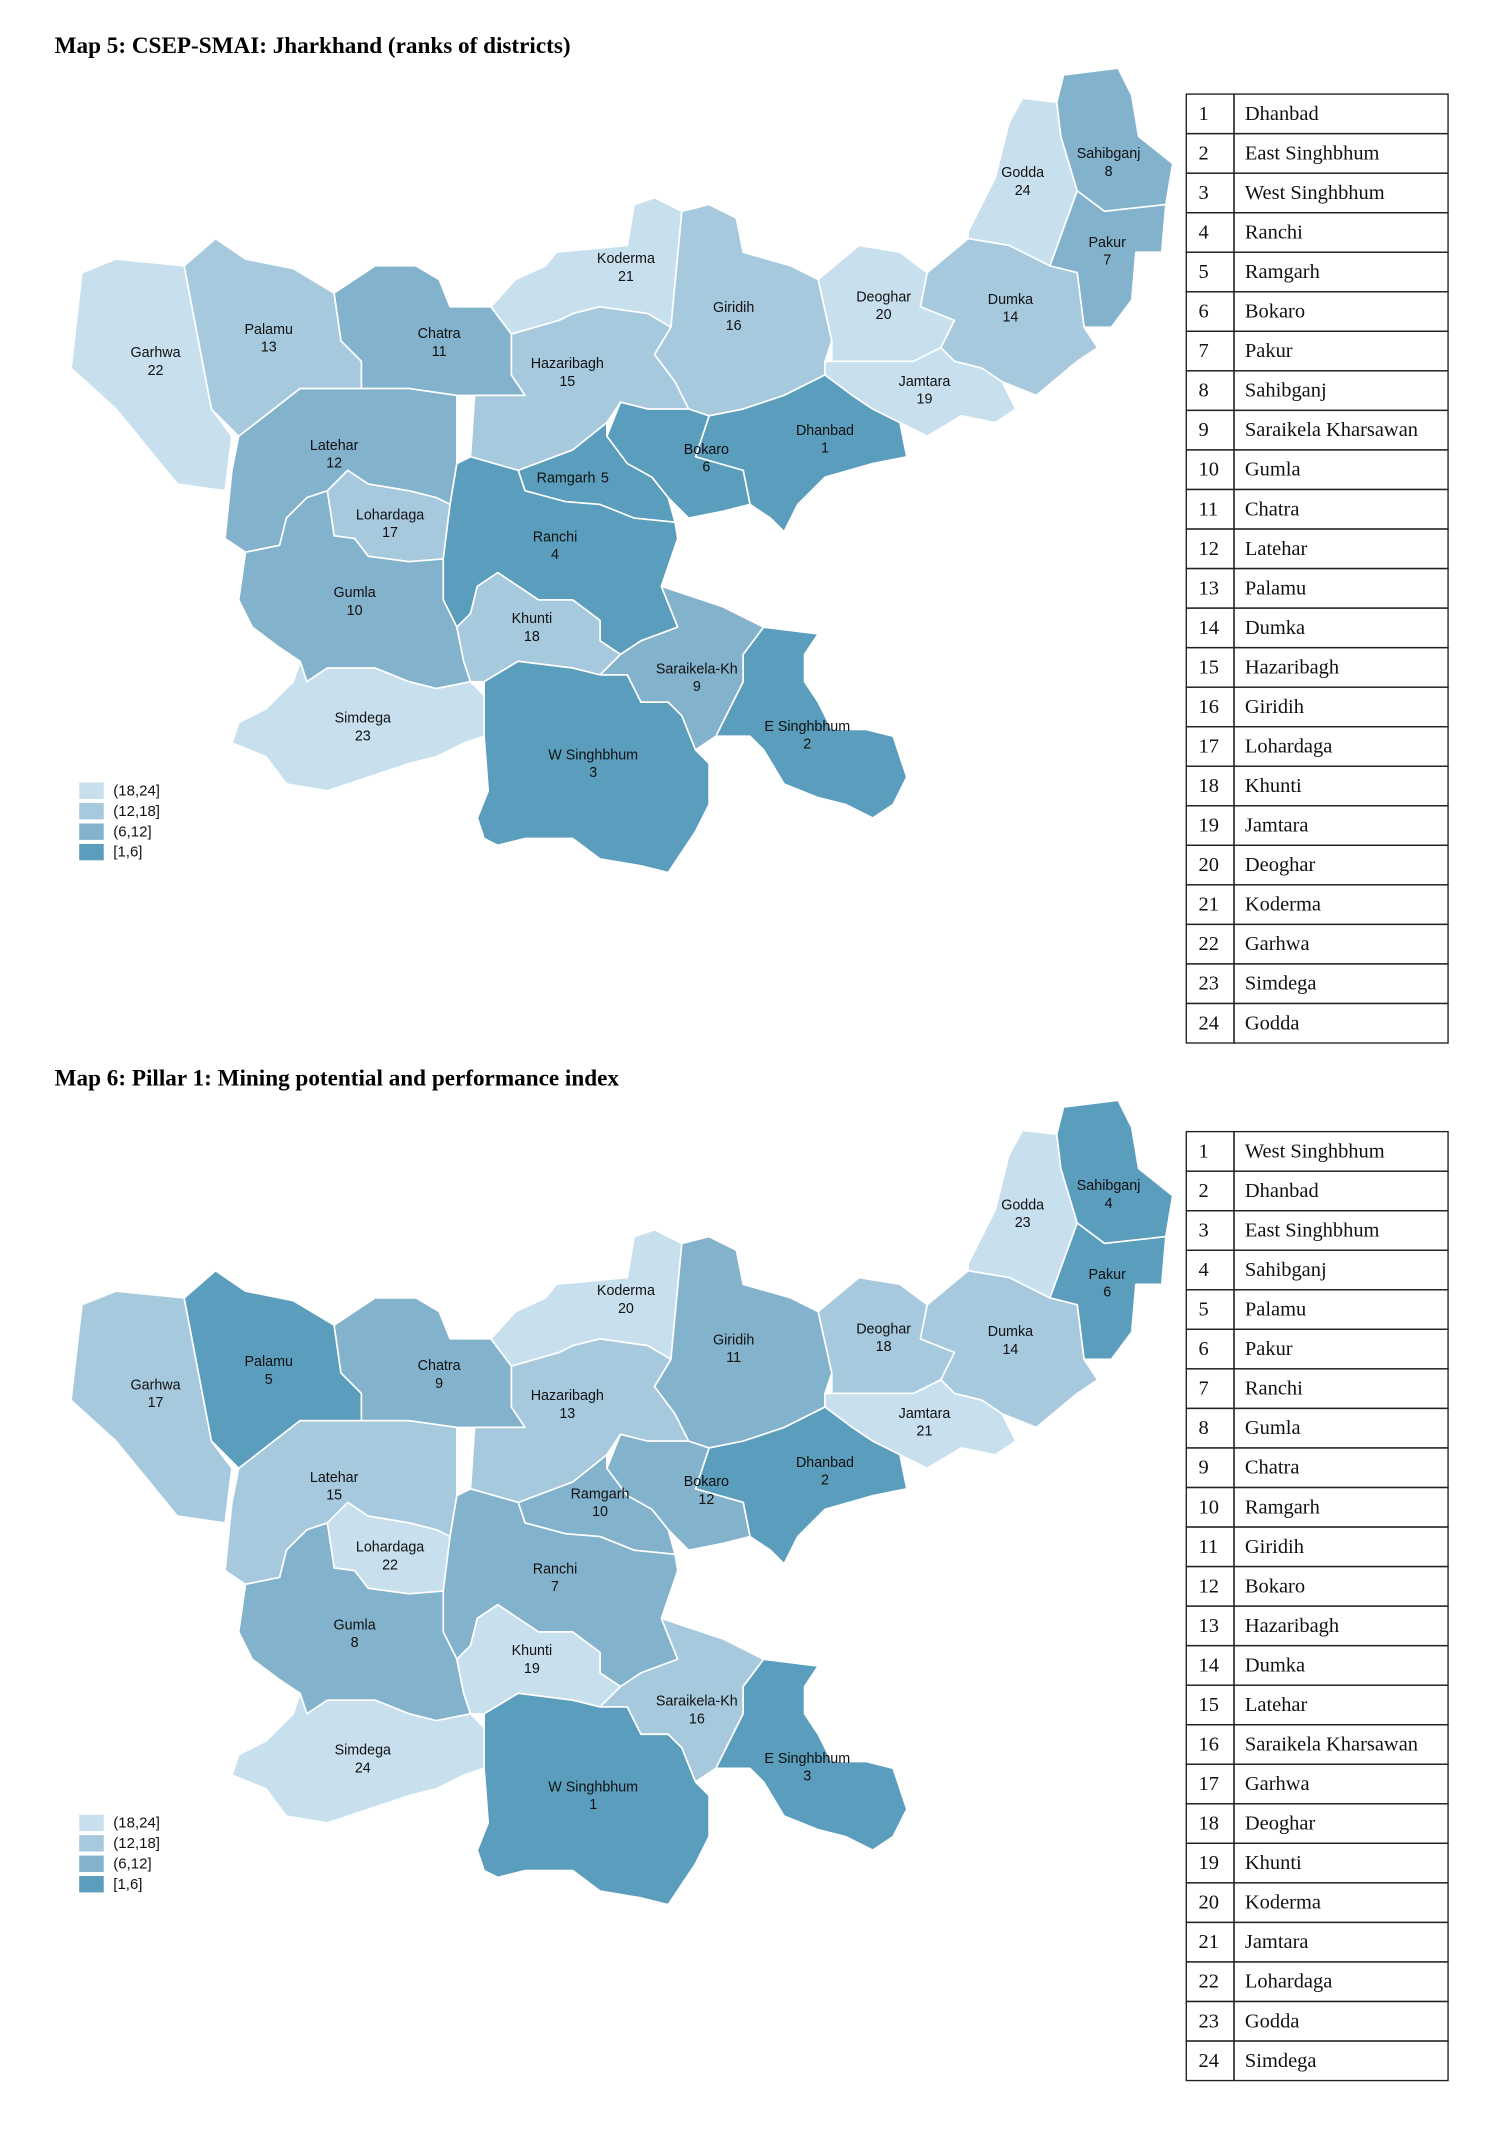 This screenshot has width=1500, height=2131. I want to click on district-rank: 13, so click(269, 348).